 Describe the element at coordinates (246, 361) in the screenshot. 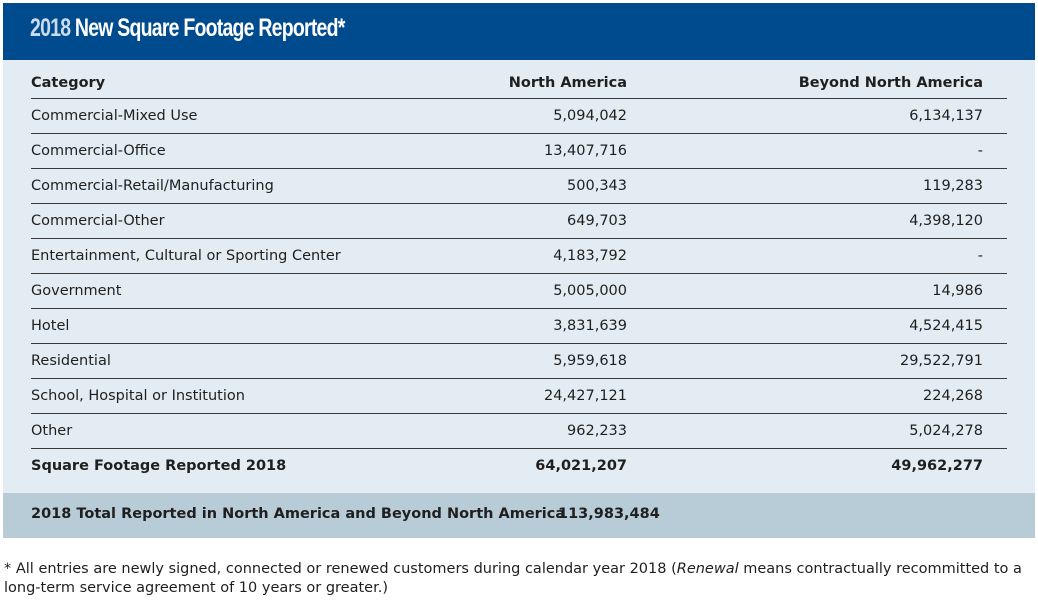

I see `row-category: Residential` at that location.